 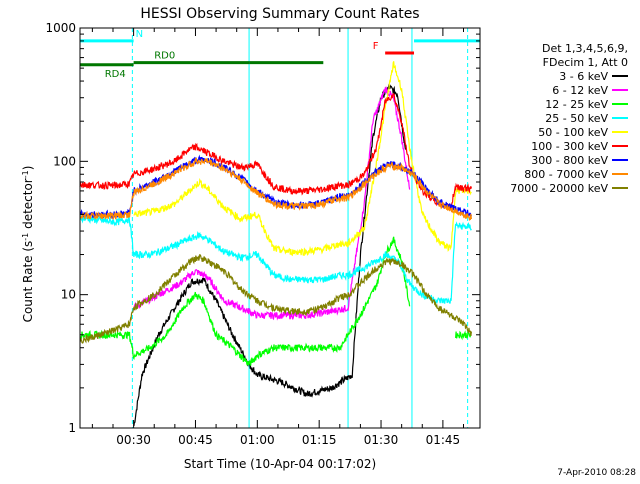 What do you see at coordinates (576, 118) in the screenshot?
I see `legend-label-25-50-kev: 25 - 50 keV` at bounding box center [576, 118].